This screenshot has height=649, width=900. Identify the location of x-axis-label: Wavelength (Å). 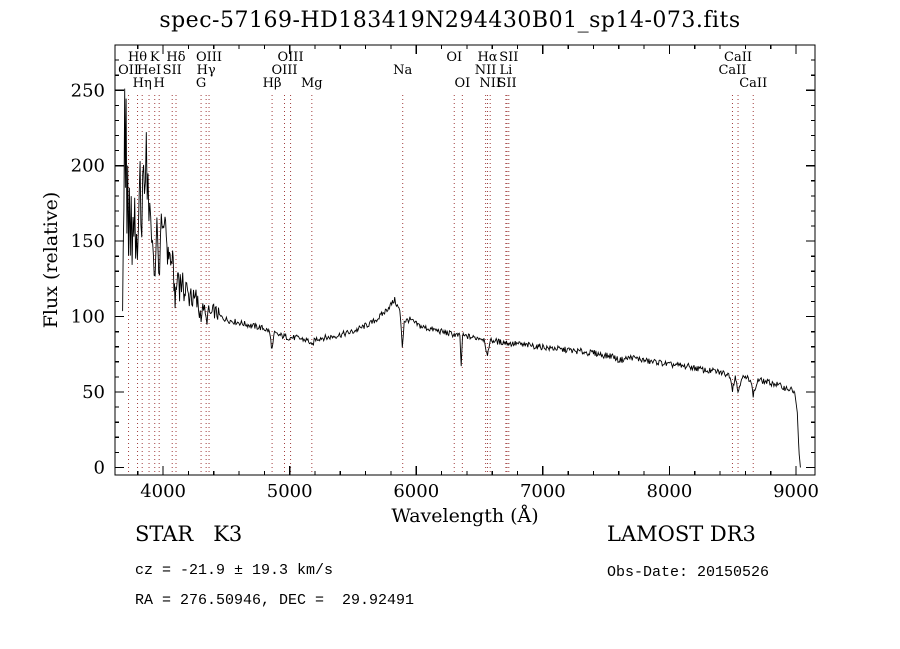
(464, 516).